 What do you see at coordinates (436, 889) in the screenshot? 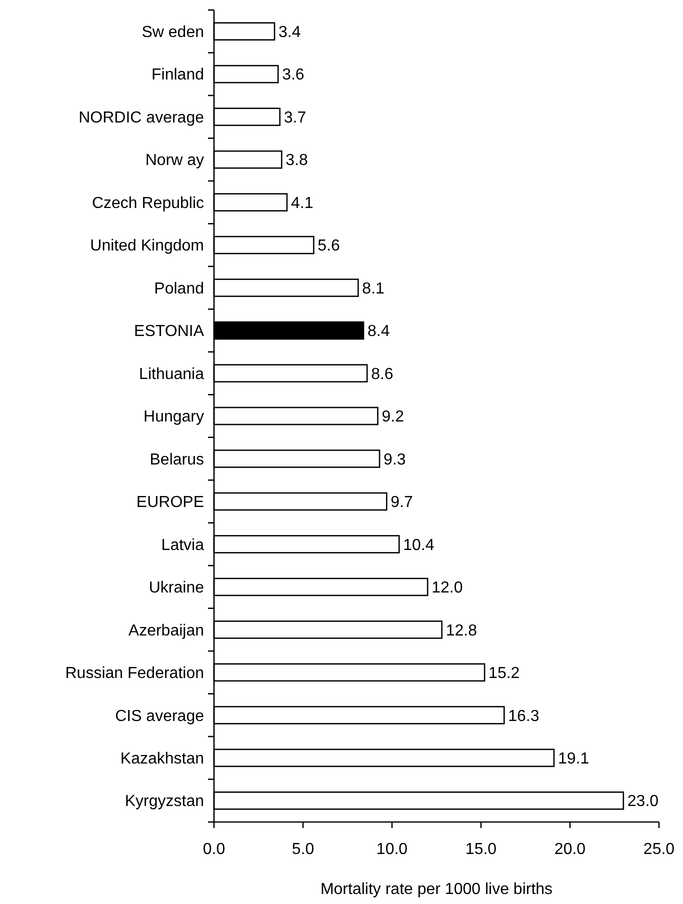
I see `x-axis-title: Mortality rate per 1000 live births` at bounding box center [436, 889].